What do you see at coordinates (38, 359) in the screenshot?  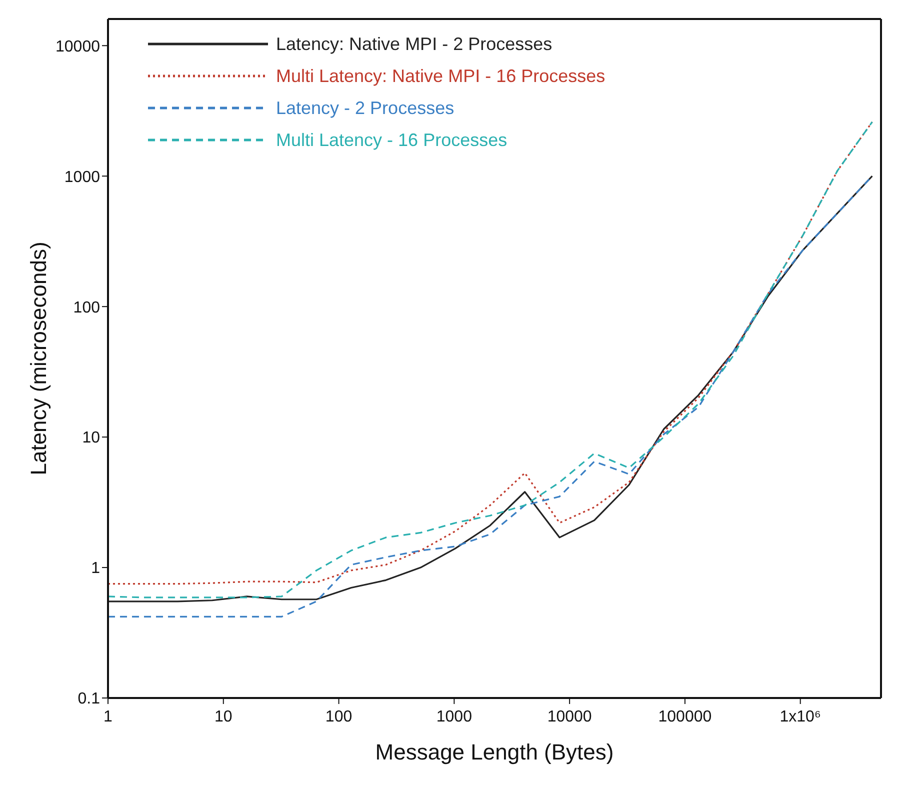 I see `y-axis-title: Latency (microseconds)` at bounding box center [38, 359].